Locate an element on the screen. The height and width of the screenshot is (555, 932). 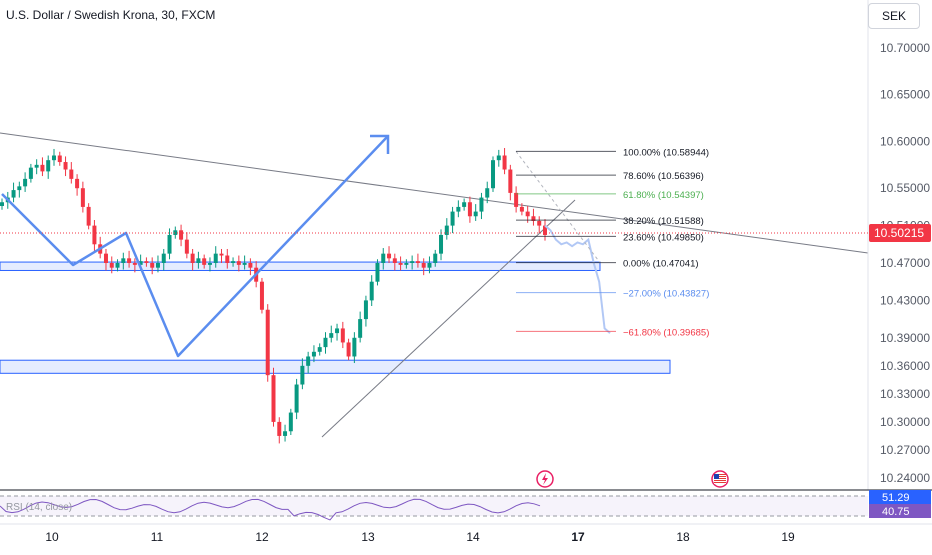
event-icons is located at coordinates (632, 479).